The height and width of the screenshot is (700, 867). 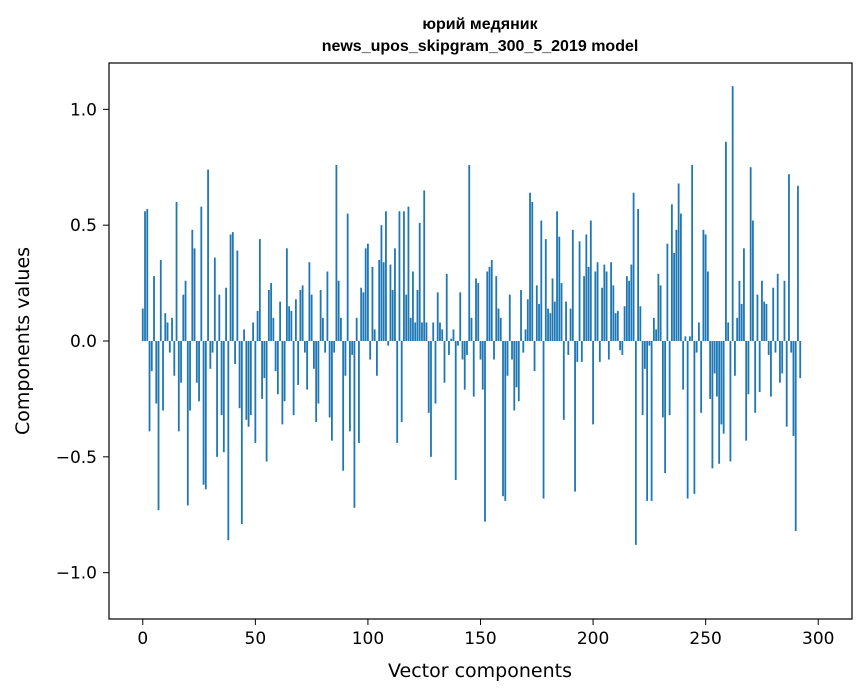 I want to click on x-tick-label: 100, so click(x=368, y=639).